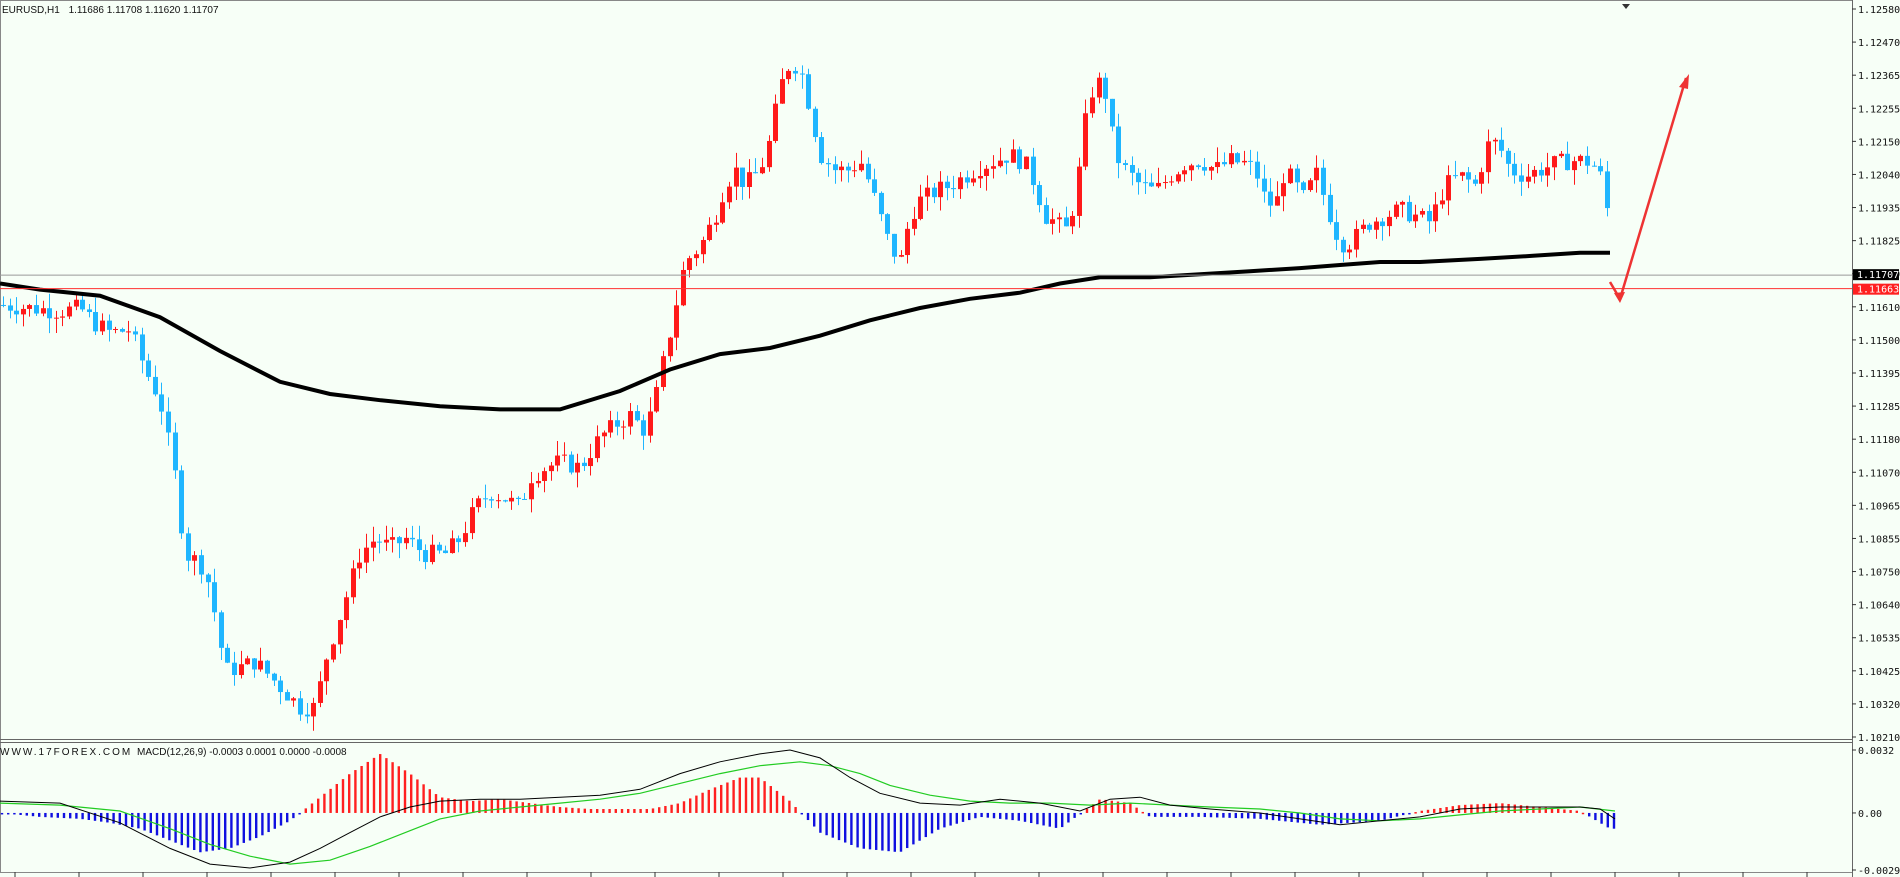 This screenshot has width=1900, height=877. What do you see at coordinates (1879, 10) in the screenshot?
I see `price-tick-label: 1.12580` at bounding box center [1879, 10].